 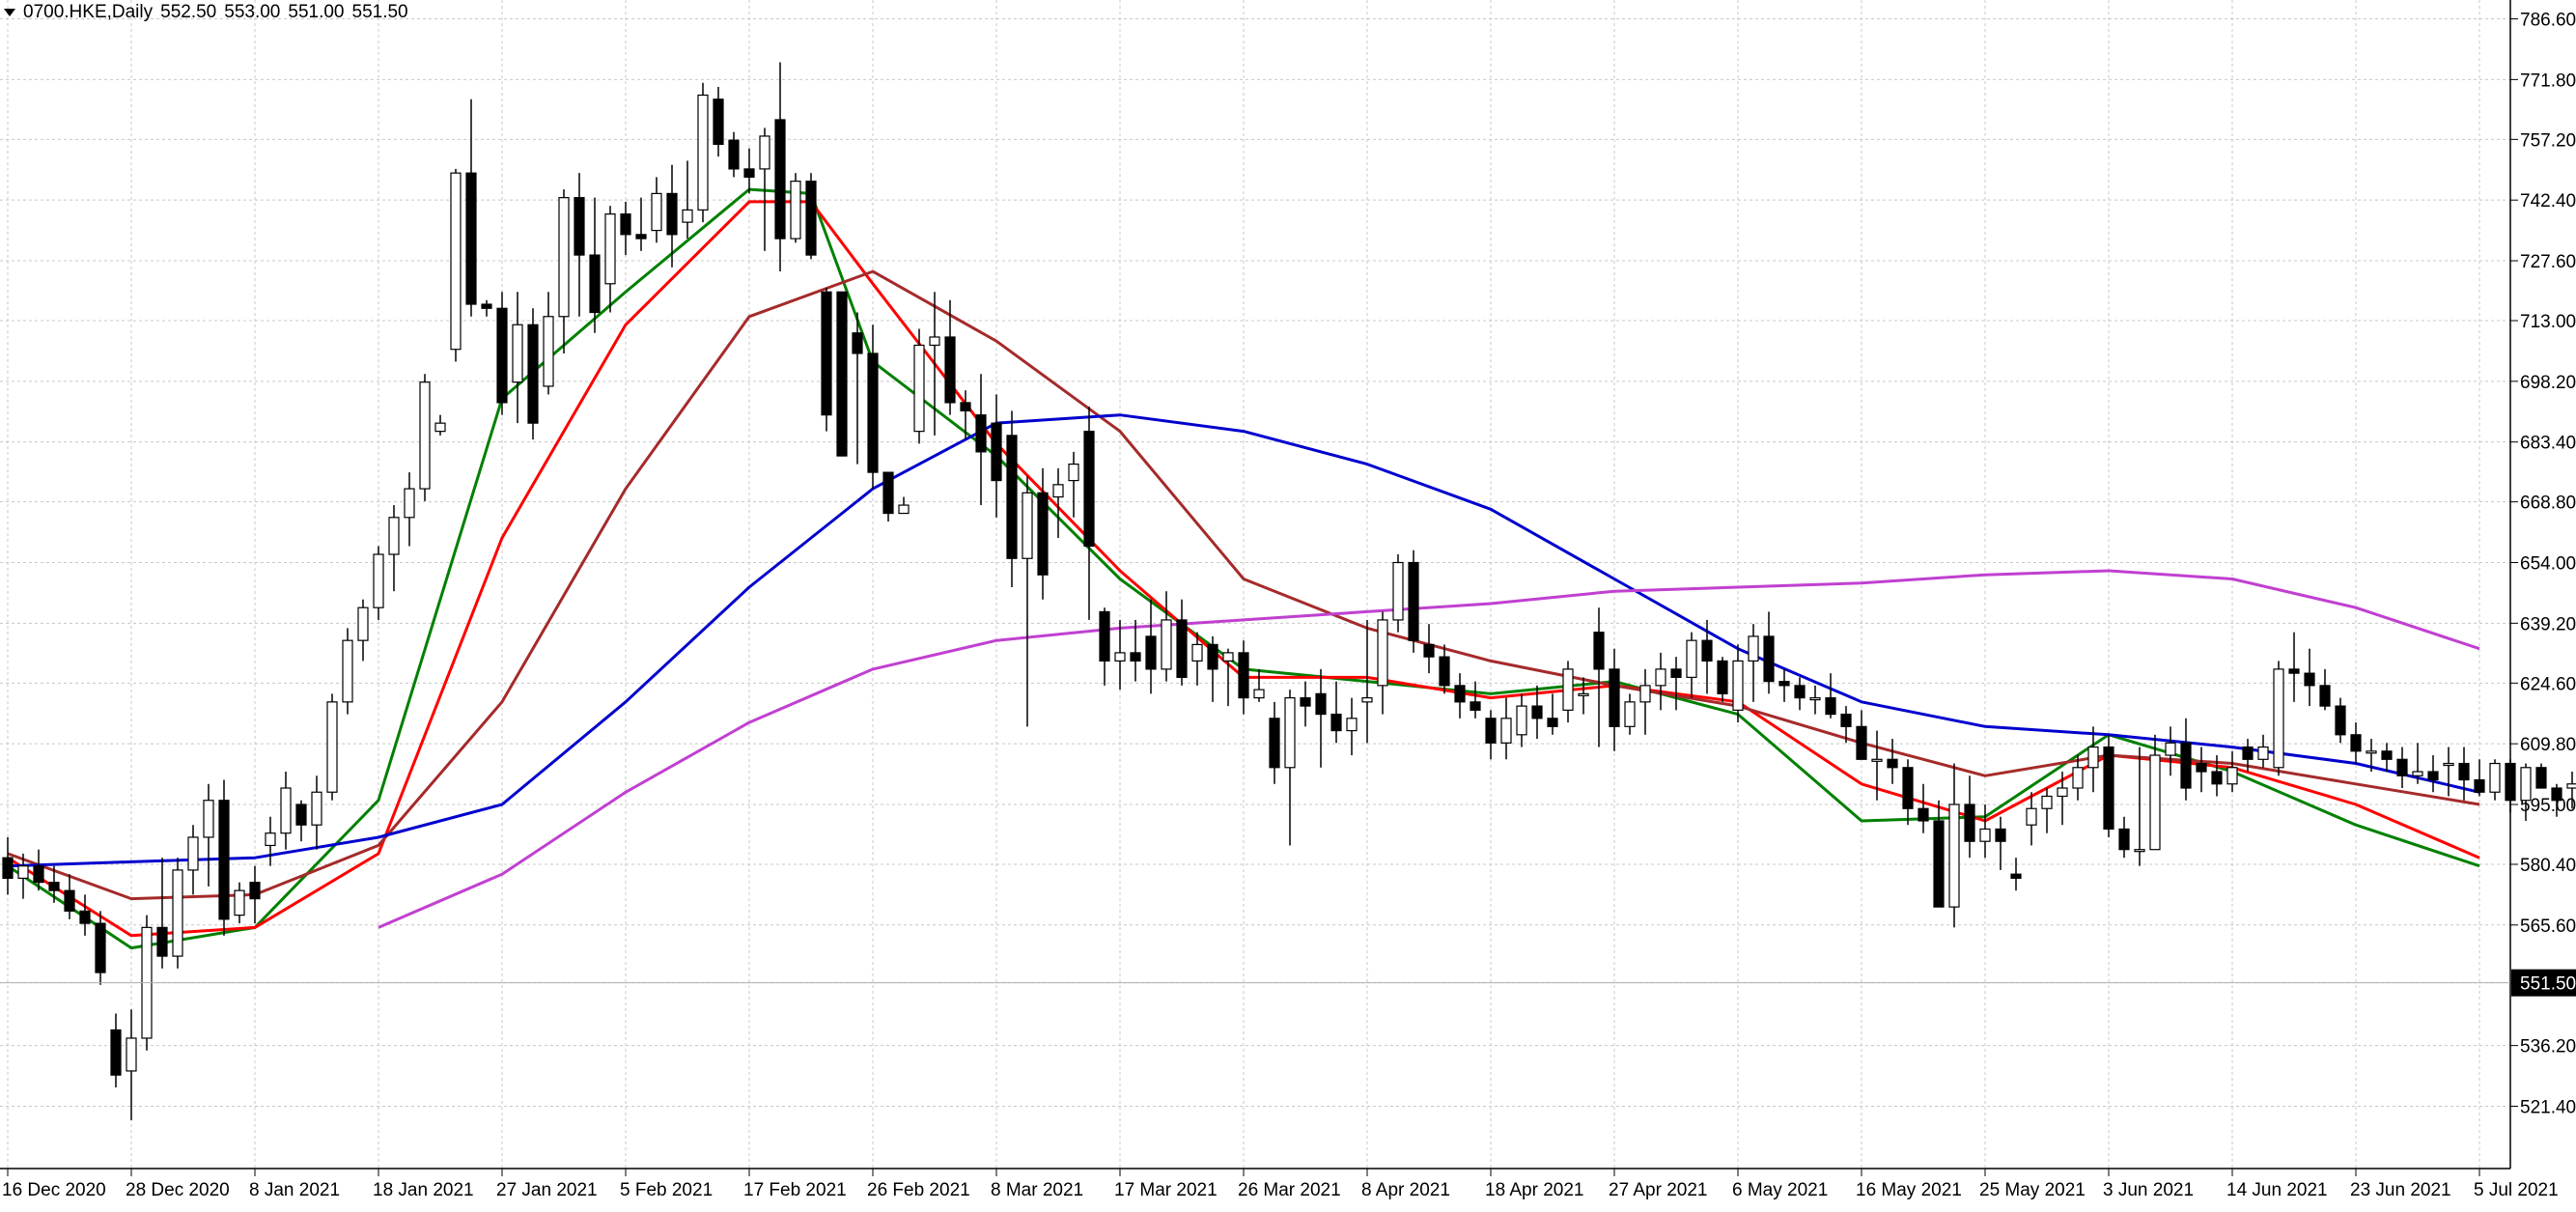 I want to click on collapse-triangle-icon, so click(x=10, y=12).